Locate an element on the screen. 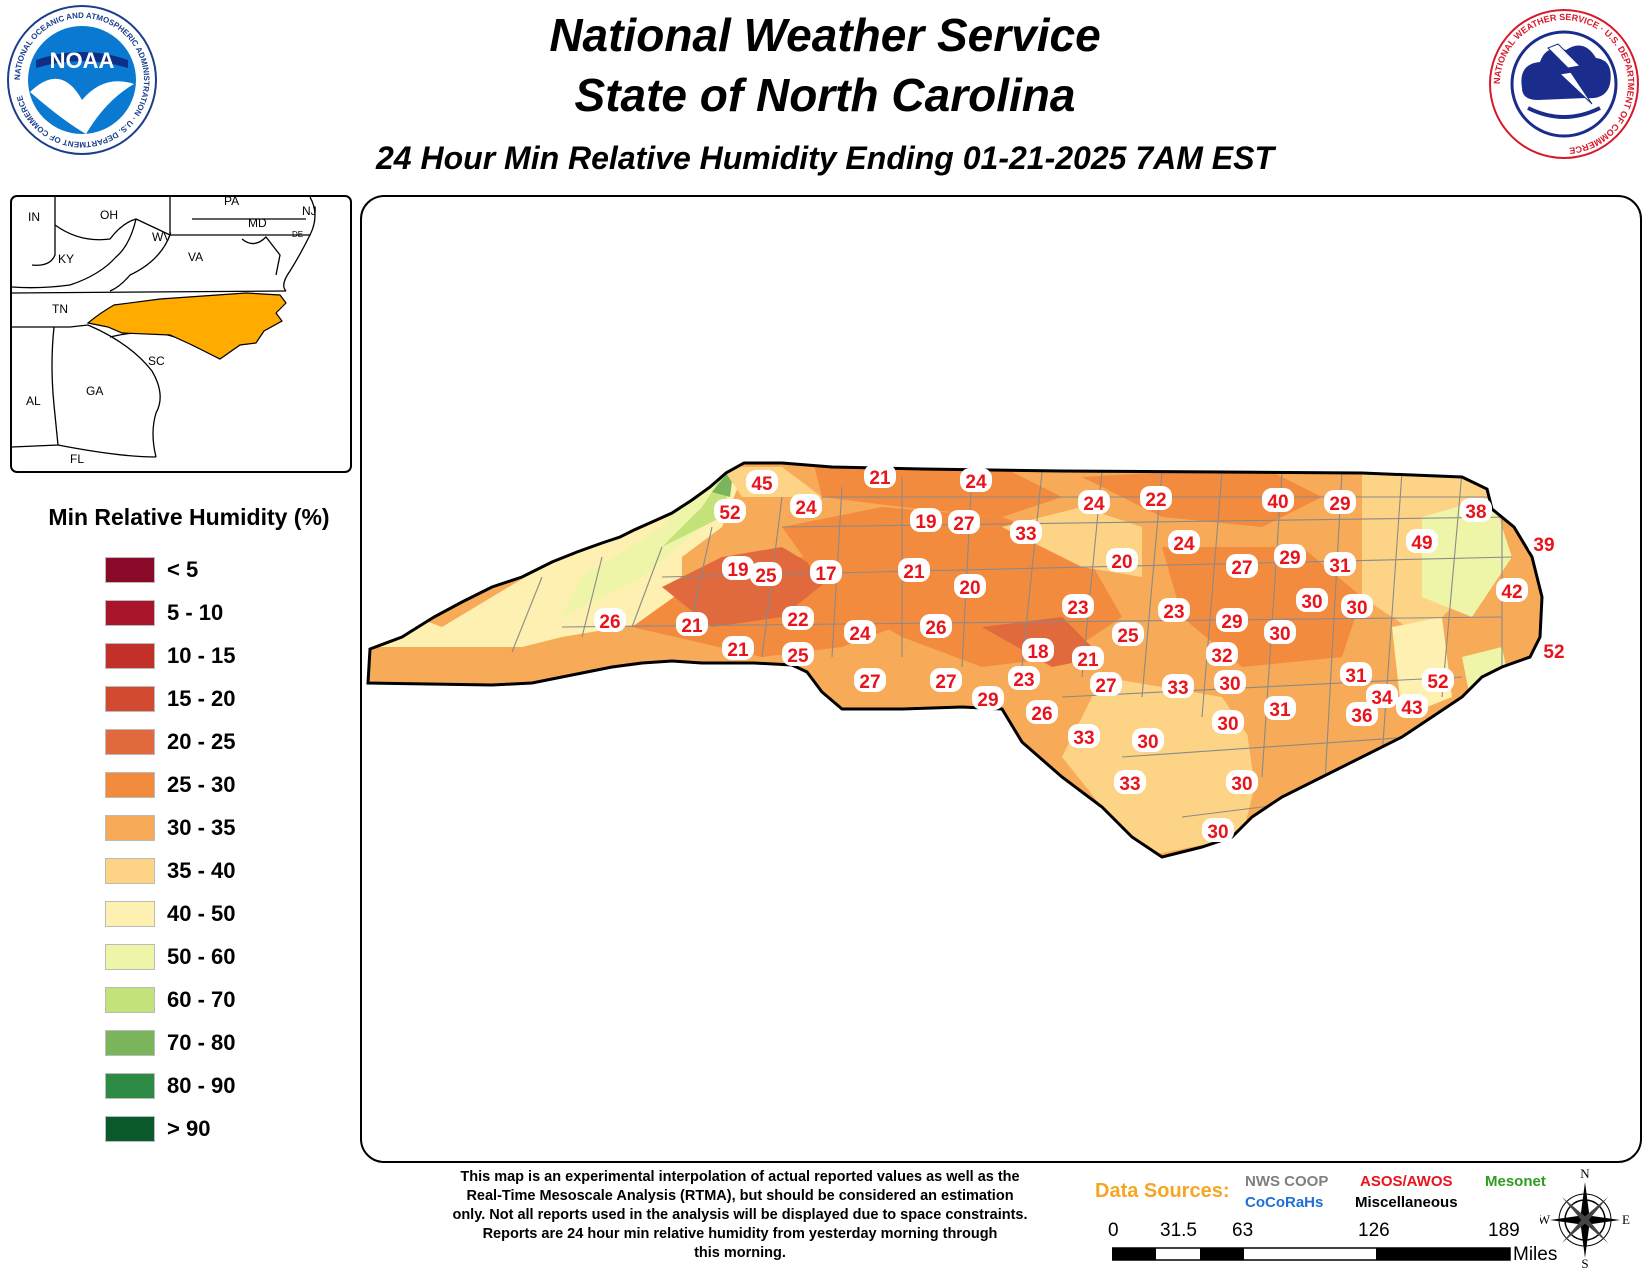 Image resolution: width=1650 pixels, height=1275 pixels. inset-label-de: DE is located at coordinates (297, 234).